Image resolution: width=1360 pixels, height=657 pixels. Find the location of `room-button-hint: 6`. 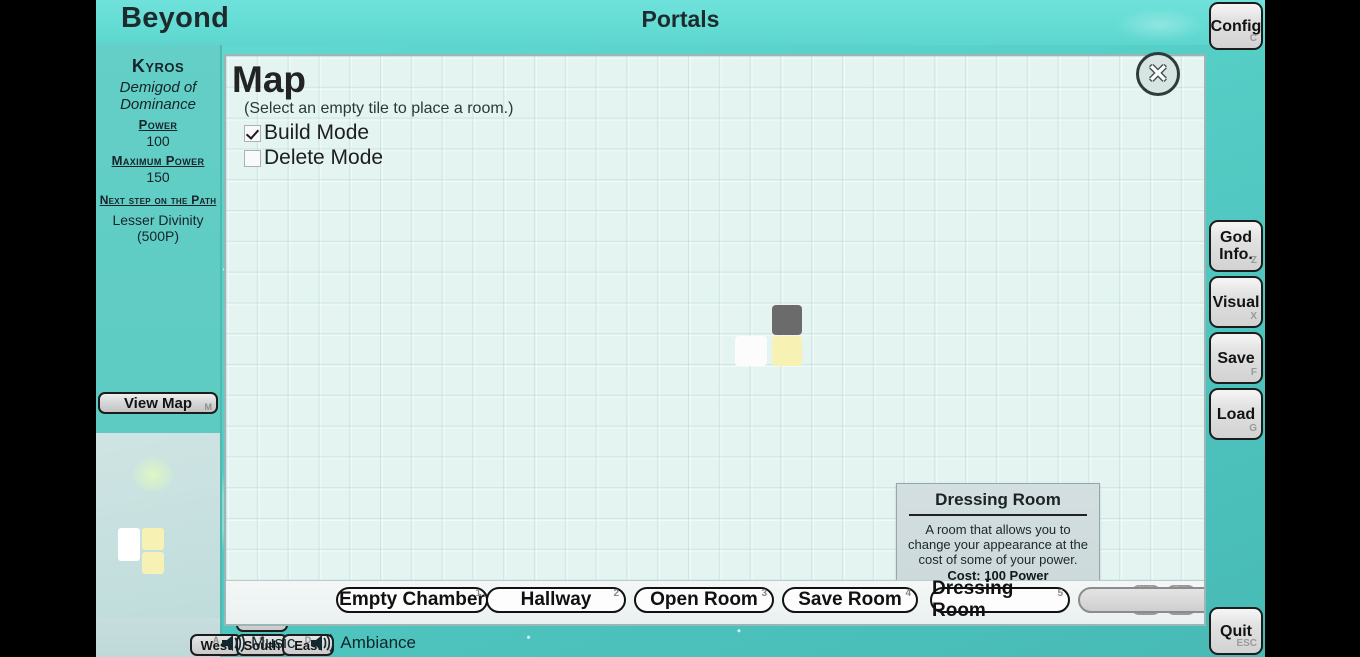

room-button-hint: 6 is located at coordinates (1205, 593).